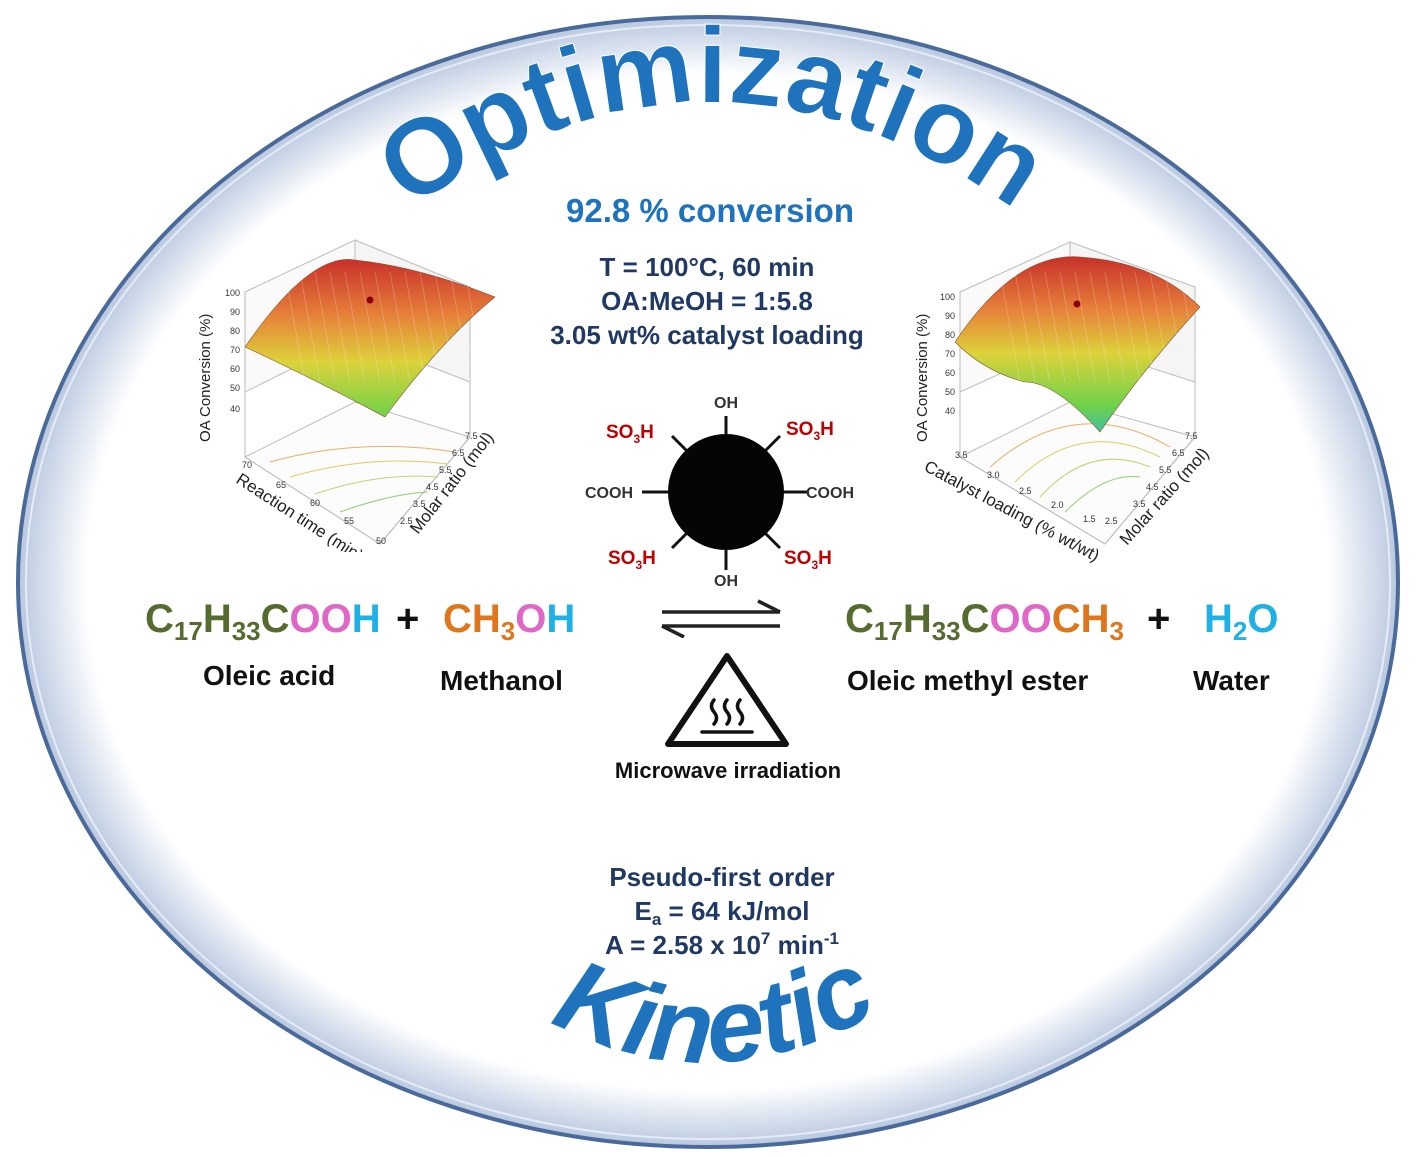  I want to click on plus-sign-2: +, so click(1159, 619).